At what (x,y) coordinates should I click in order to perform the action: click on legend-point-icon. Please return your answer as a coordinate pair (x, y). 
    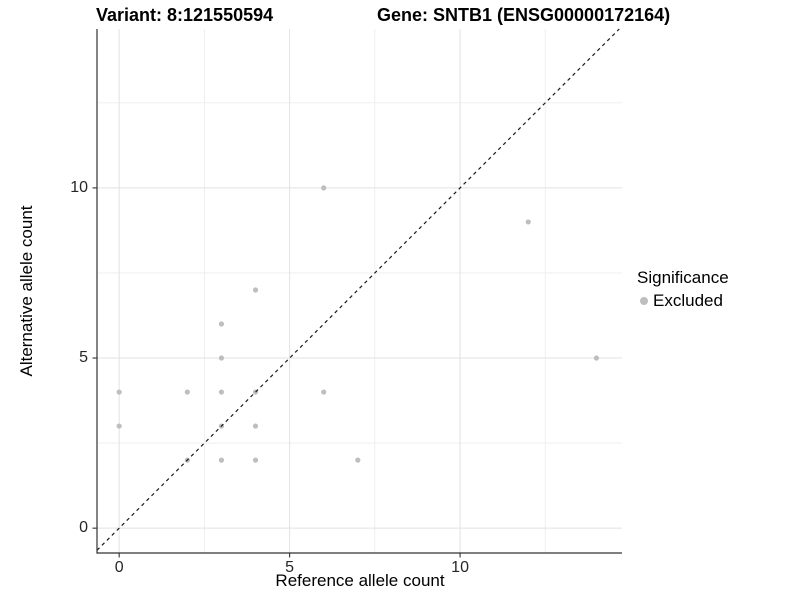
    Looking at the image, I should click on (644, 301).